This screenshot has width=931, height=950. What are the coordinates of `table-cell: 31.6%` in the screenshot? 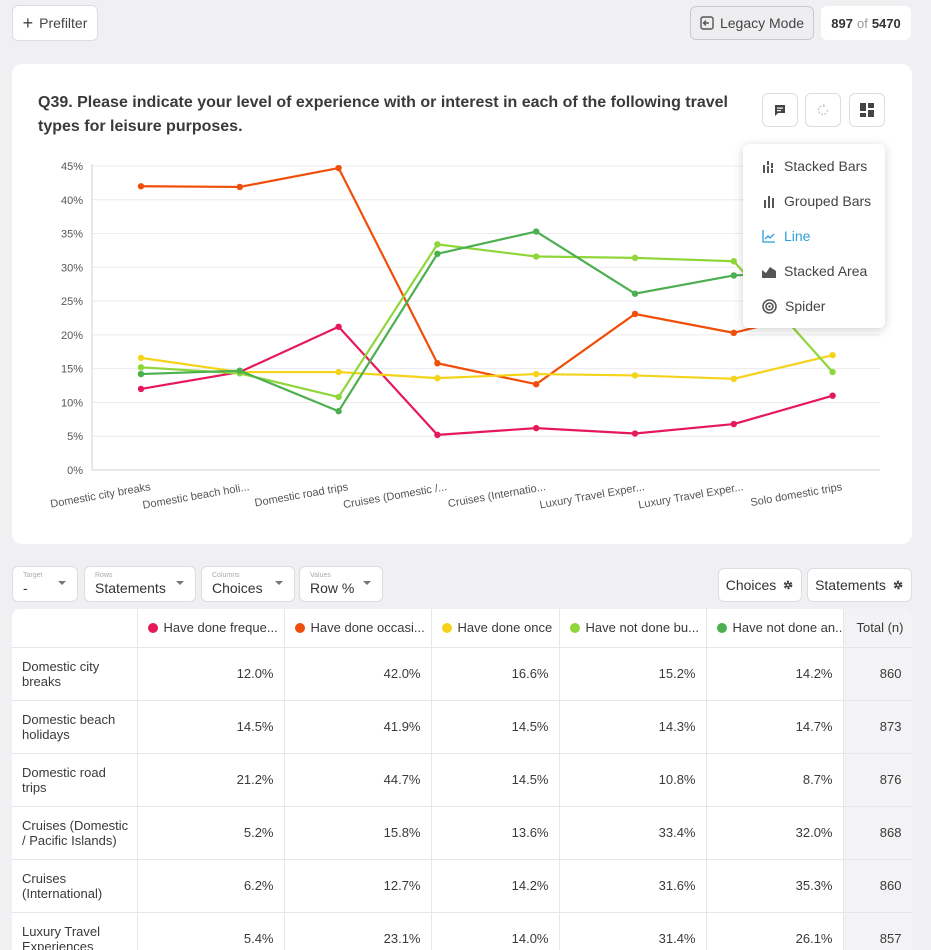 It's located at (633, 886).